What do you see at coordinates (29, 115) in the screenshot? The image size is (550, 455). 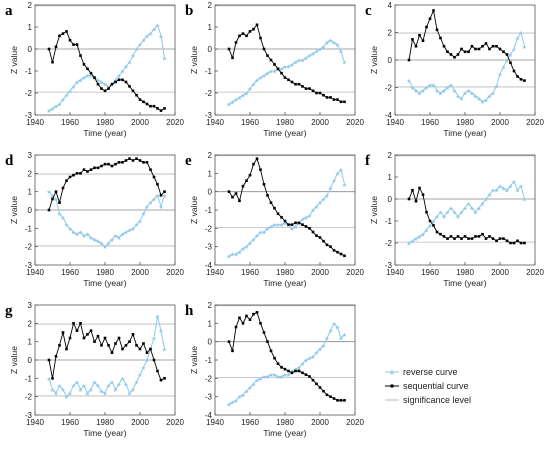 I see `y-tick-label: -3` at bounding box center [29, 115].